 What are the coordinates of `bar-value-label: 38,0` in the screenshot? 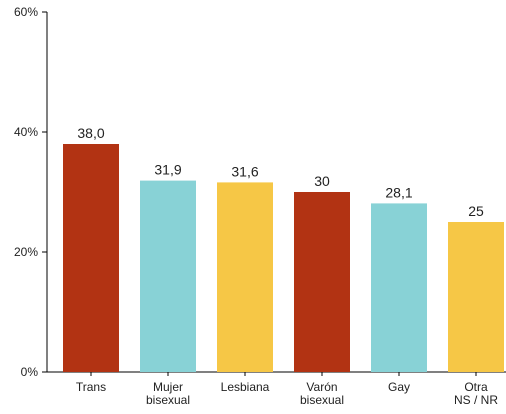 It's located at (90, 133).